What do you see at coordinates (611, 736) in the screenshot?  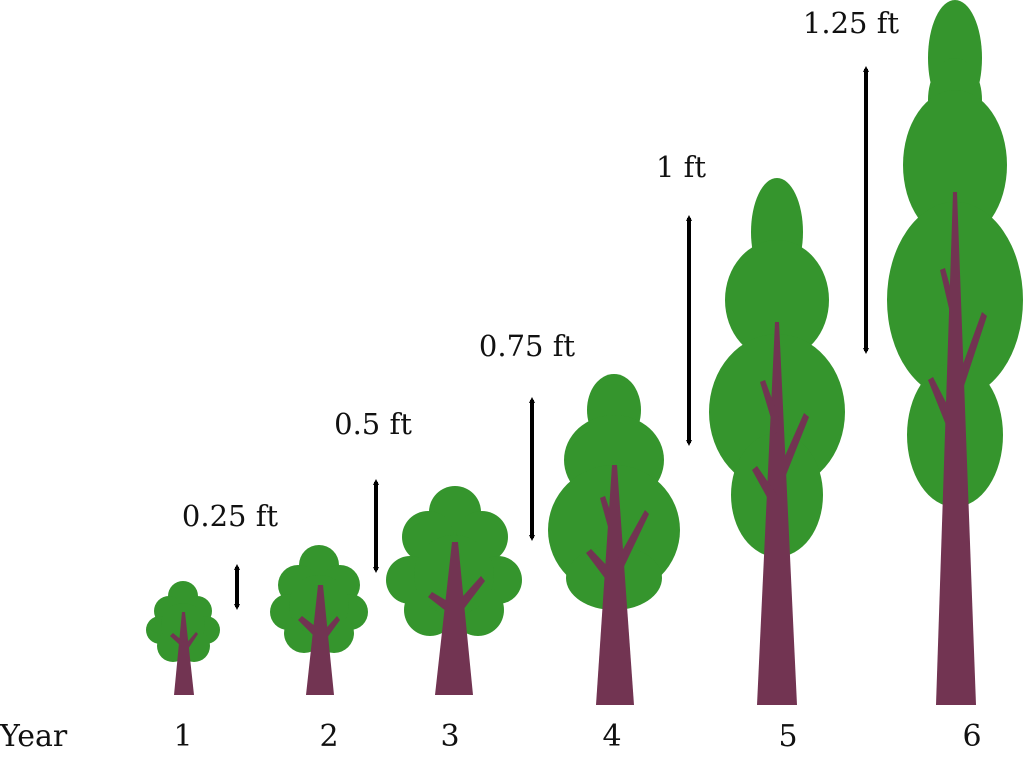 I see `year-label-4: 4` at bounding box center [611, 736].